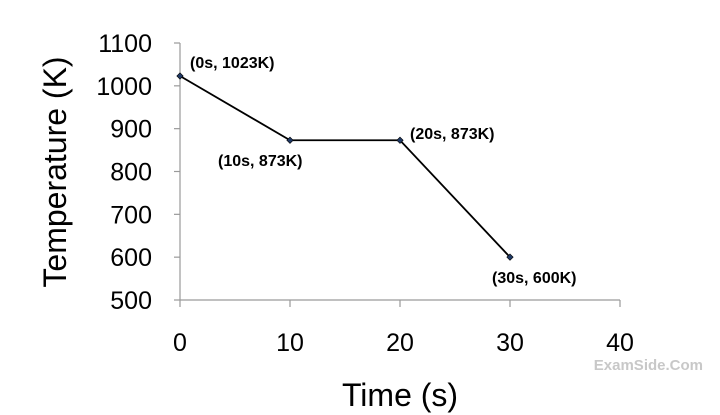 Image resolution: width=720 pixels, height=415 pixels. Describe the element at coordinates (510, 343) in the screenshot. I see `x-tick-label: 30` at that location.